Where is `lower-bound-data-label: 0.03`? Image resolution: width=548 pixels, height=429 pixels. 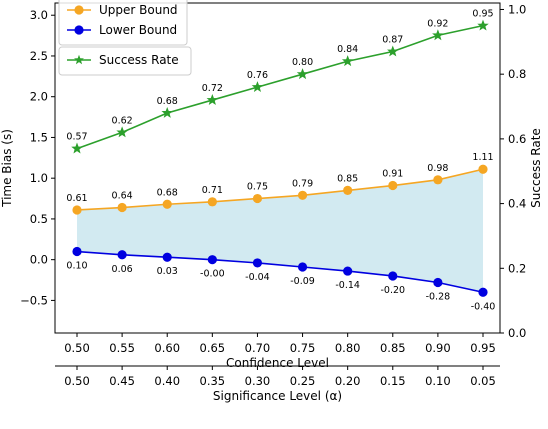
lower-bound-data-label: 0.03 is located at coordinates (167, 271).